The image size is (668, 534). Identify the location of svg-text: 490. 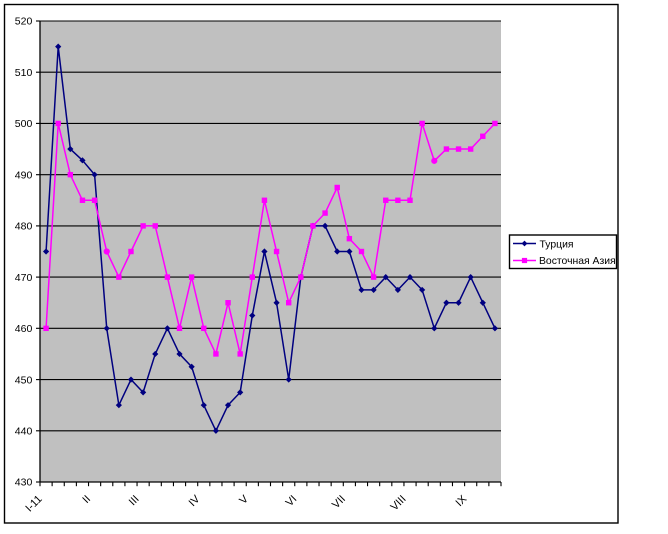
(24, 175).